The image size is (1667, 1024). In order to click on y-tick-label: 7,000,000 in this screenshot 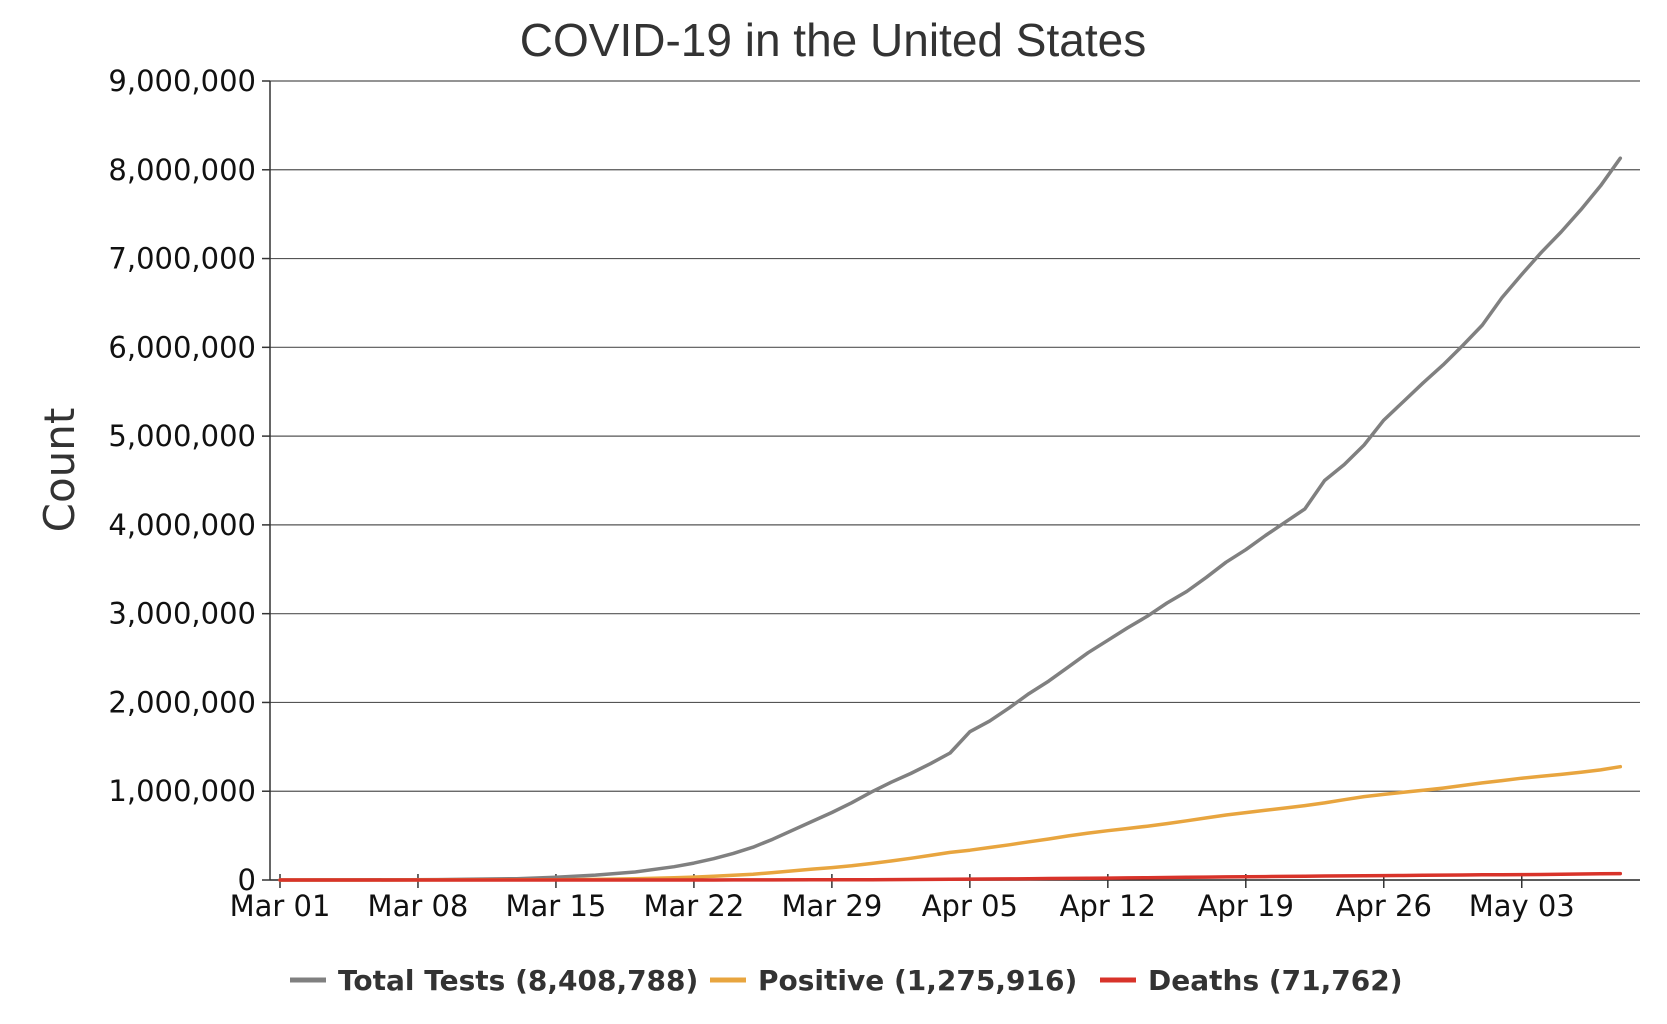, I will do `click(182, 259)`.